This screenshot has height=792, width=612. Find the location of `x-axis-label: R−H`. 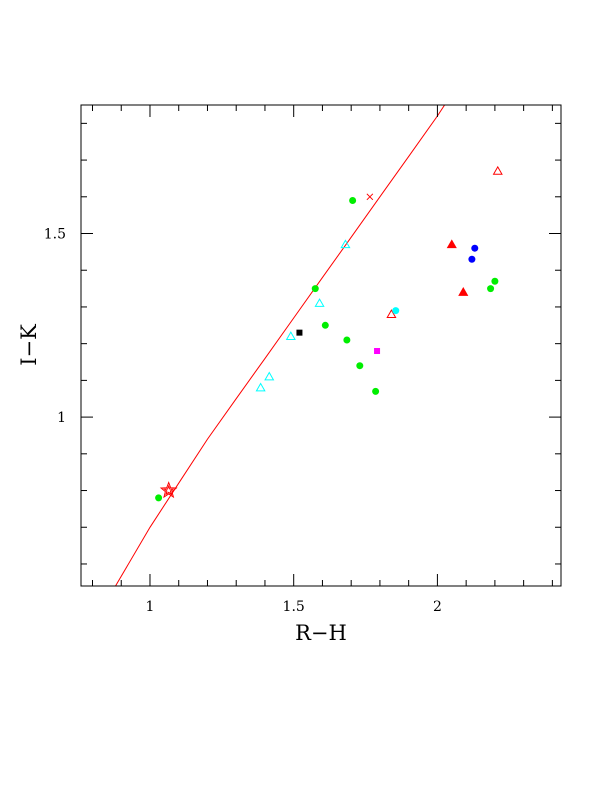

x-axis-label: R−H is located at coordinates (321, 633).